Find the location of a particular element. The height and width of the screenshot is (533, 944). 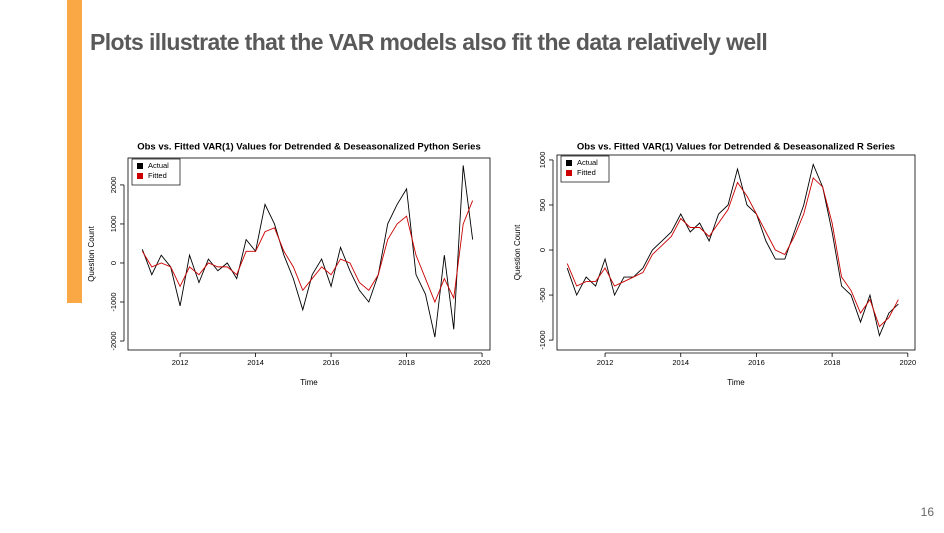

y-tick-label: 500 is located at coordinates (542, 205).